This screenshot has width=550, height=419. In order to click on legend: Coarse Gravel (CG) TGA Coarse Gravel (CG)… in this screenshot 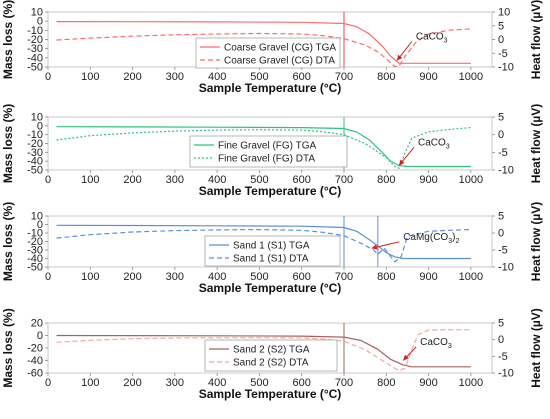, I will do `click(268, 53)`.